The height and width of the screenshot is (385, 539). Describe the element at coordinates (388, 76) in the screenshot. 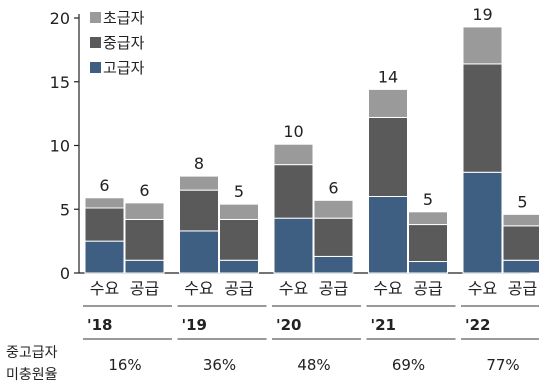

I see `bar-total-label: 14` at that location.